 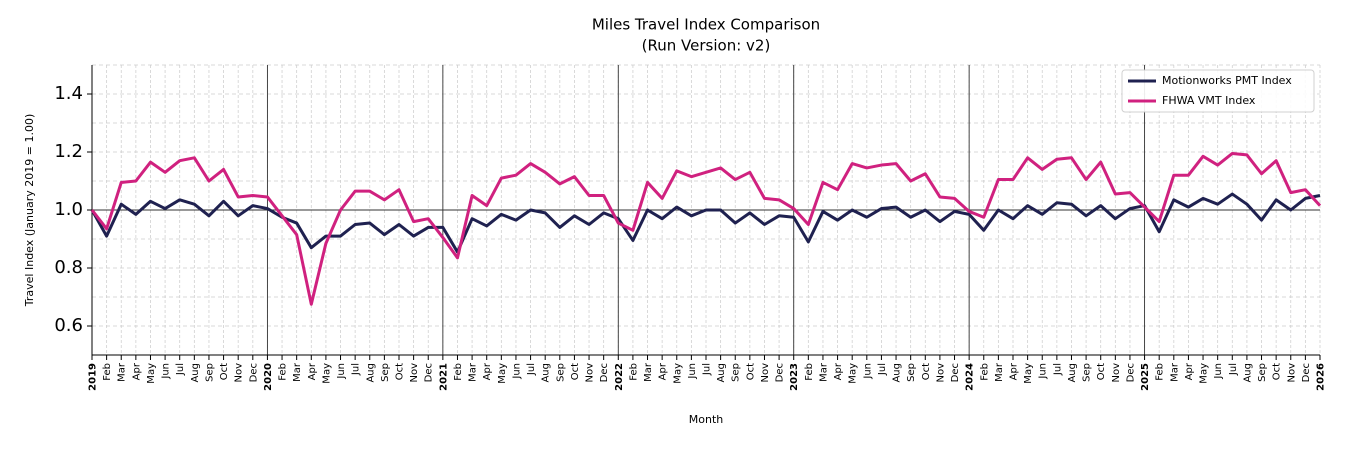 I want to click on y-tick-label: 0.6, so click(x=68, y=325).